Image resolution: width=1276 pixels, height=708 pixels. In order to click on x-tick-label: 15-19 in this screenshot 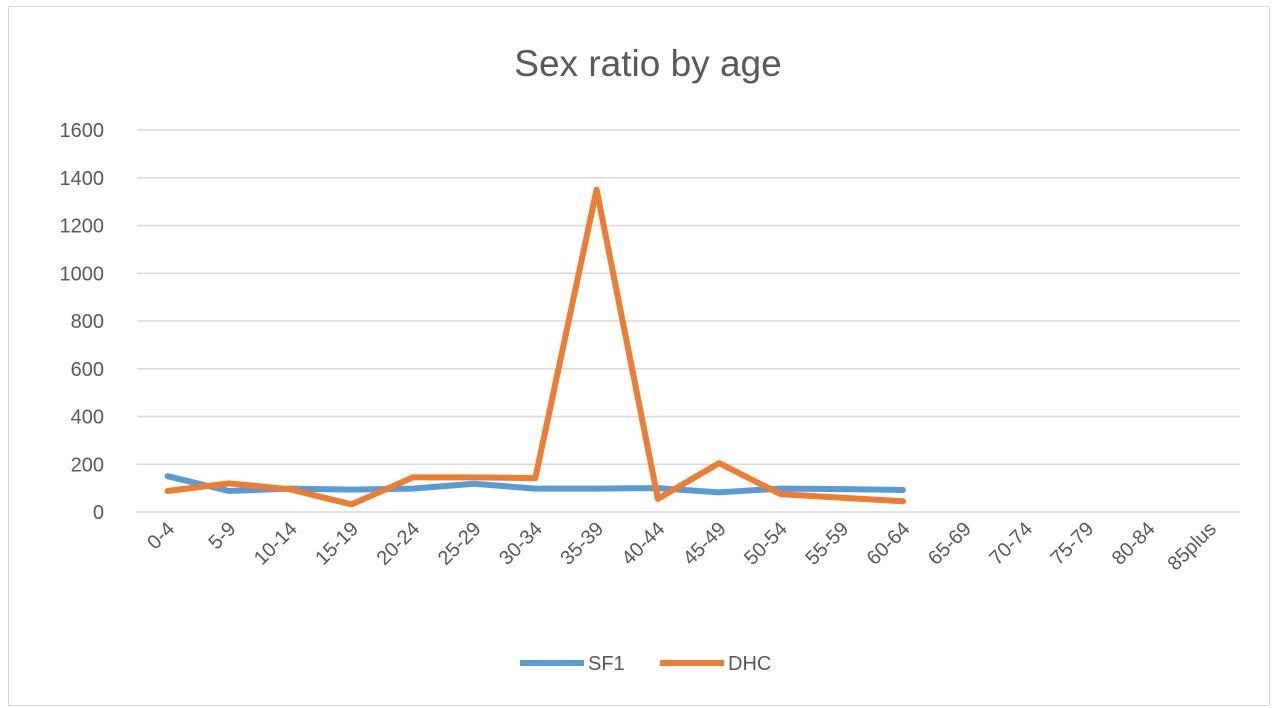, I will do `click(337, 544)`.